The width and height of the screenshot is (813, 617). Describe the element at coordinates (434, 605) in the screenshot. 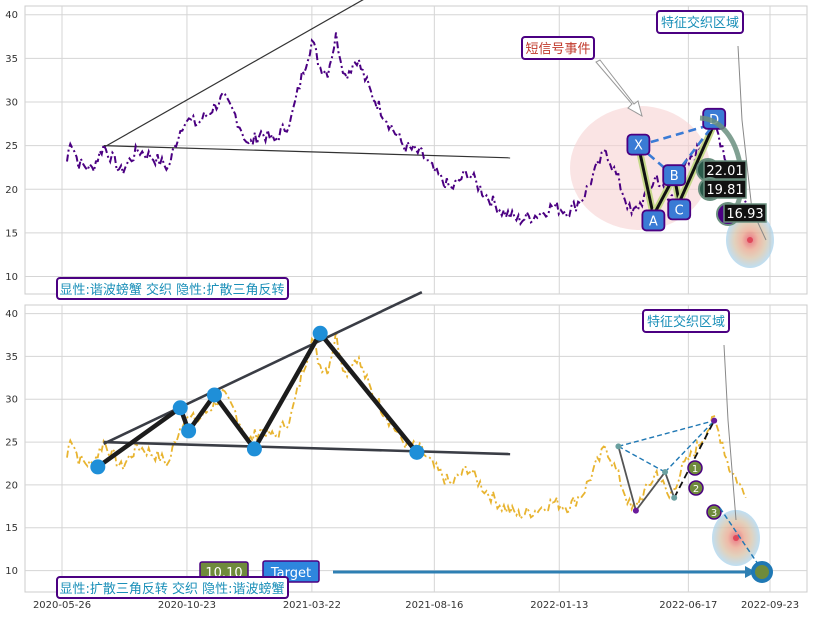

I see `x-tick-label: 2021-08-16` at that location.